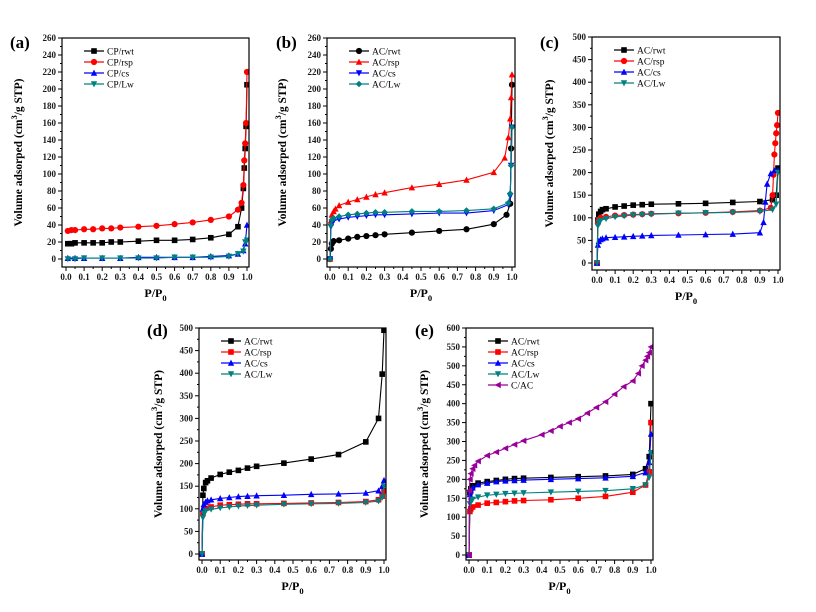  Describe the element at coordinates (579, 570) in the screenshot. I see `x-tick-label: 0.6` at that location.